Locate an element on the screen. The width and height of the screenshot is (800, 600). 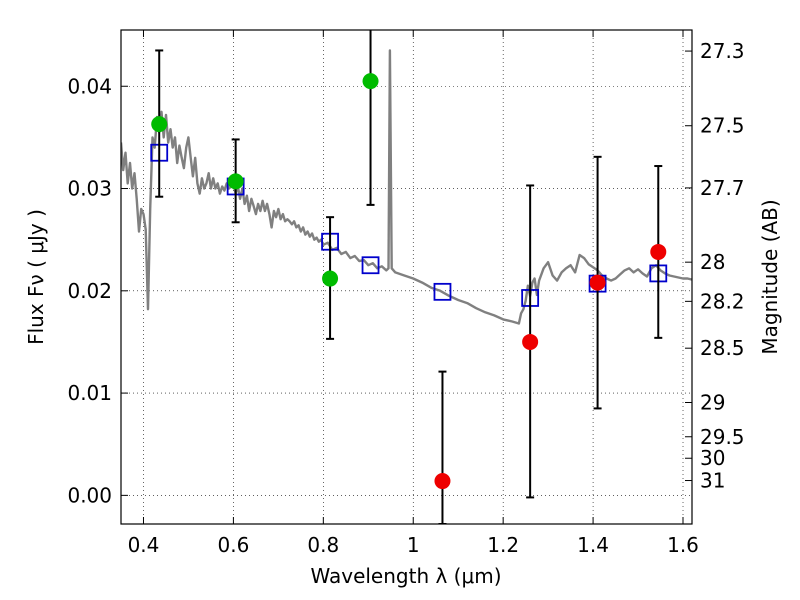
mag-tick-label: 27.3 is located at coordinates (722, 51).